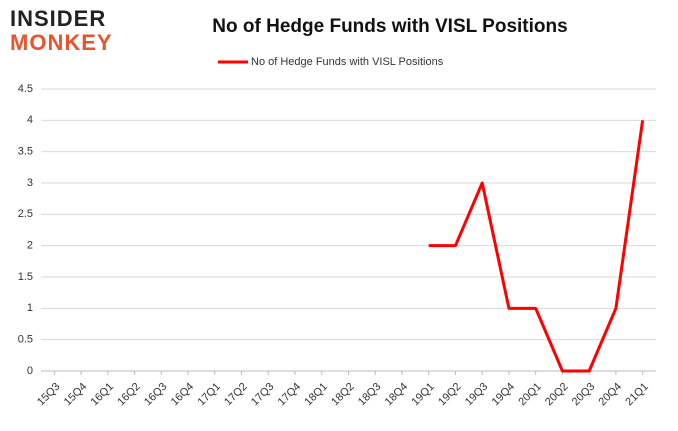  Describe the element at coordinates (347, 62) in the screenshot. I see `legend-label: No of Hedge Funds with VISL Positions` at that location.